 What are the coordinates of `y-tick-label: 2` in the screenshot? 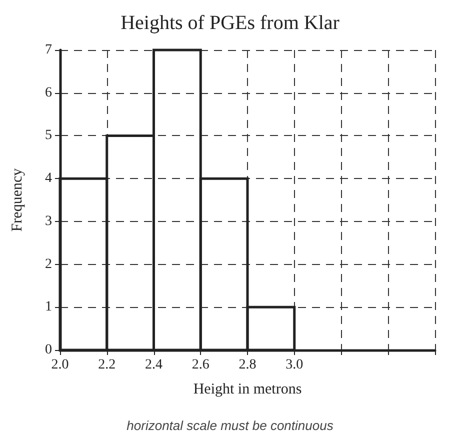 It's located at (48, 264).